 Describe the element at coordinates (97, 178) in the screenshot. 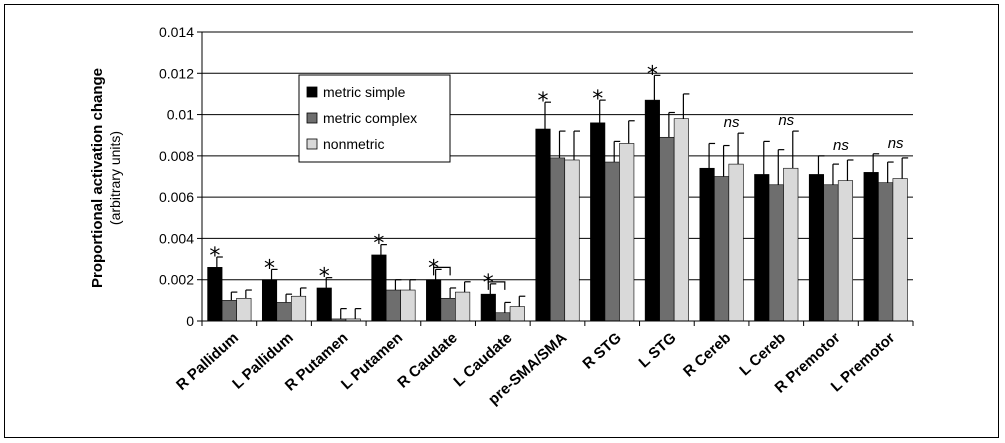

I see `y-axis-title: Proportional activation change` at that location.